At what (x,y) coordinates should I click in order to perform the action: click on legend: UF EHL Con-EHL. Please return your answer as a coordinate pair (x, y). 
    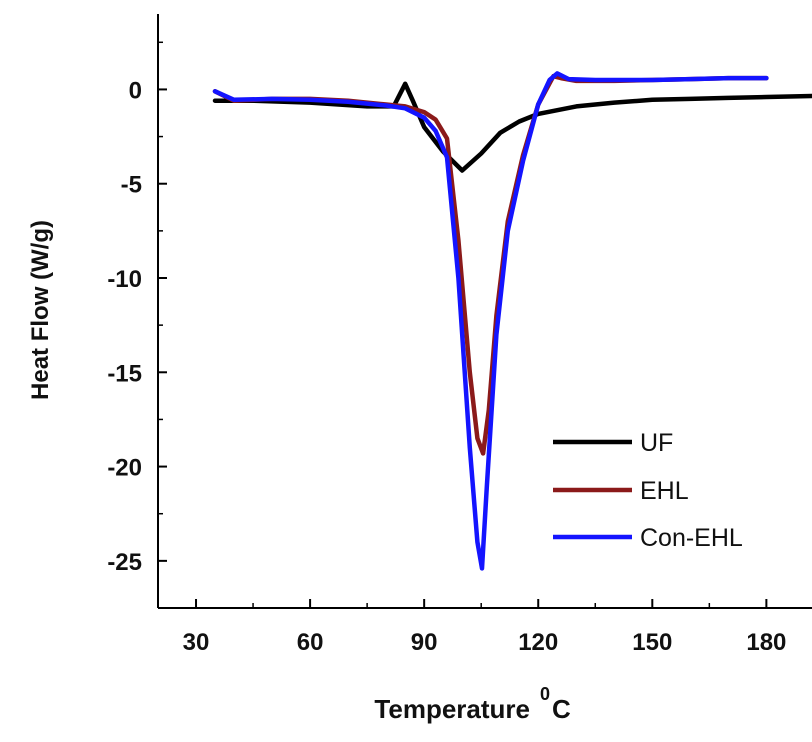
    Looking at the image, I should click on (648, 490).